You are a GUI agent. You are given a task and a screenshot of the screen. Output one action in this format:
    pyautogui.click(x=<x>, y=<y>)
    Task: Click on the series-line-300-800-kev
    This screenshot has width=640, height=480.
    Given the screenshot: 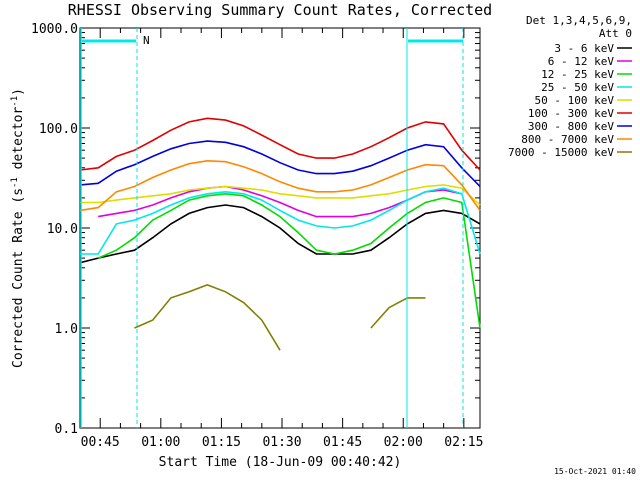 What is the action you would take?
    pyautogui.click(x=280, y=164)
    